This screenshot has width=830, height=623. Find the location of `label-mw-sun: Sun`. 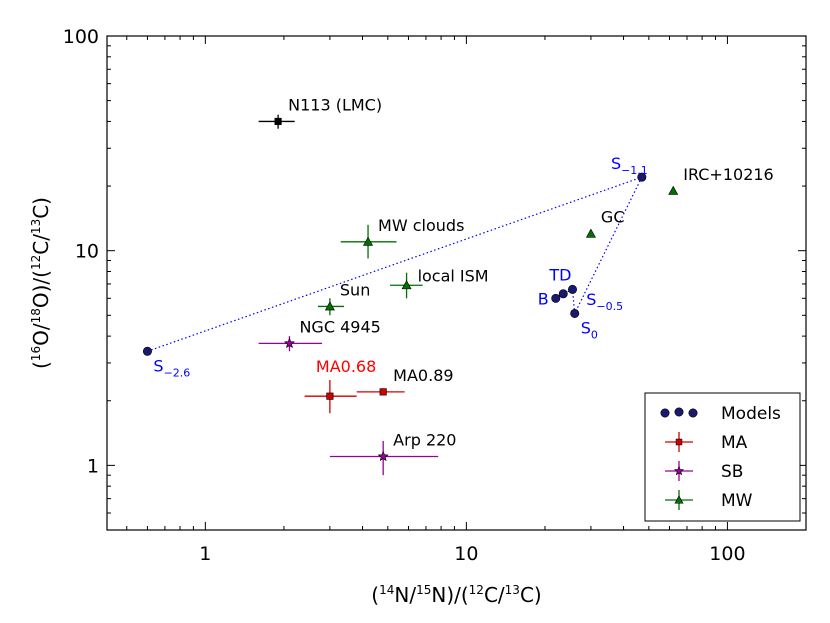

label-mw-sun: Sun is located at coordinates (355, 289).